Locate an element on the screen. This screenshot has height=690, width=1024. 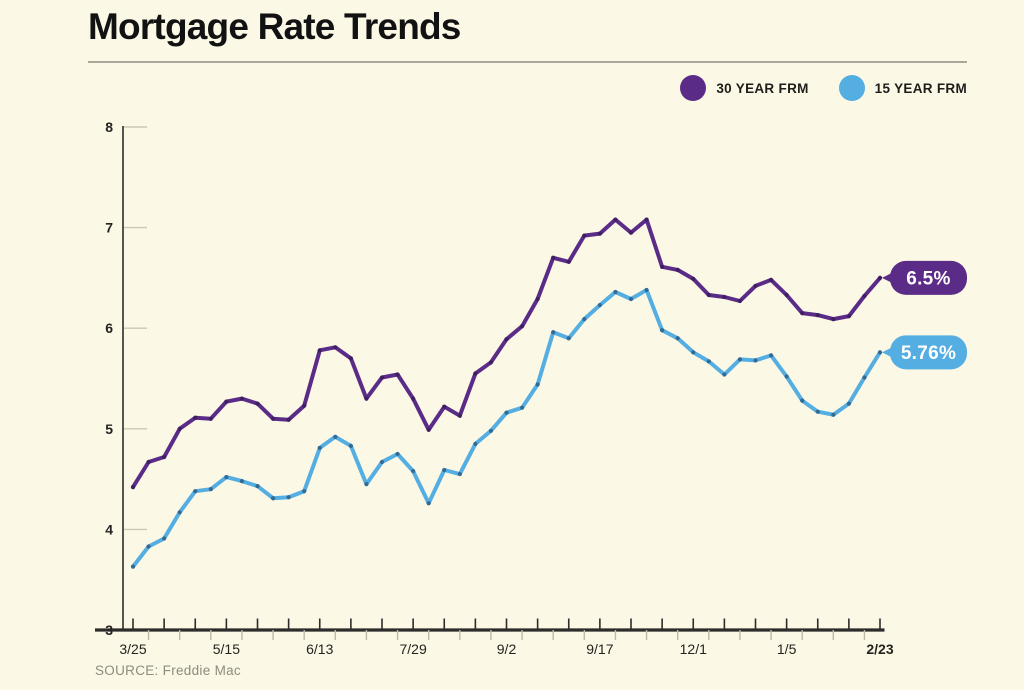
svg-text: 1/5 is located at coordinates (787, 649).